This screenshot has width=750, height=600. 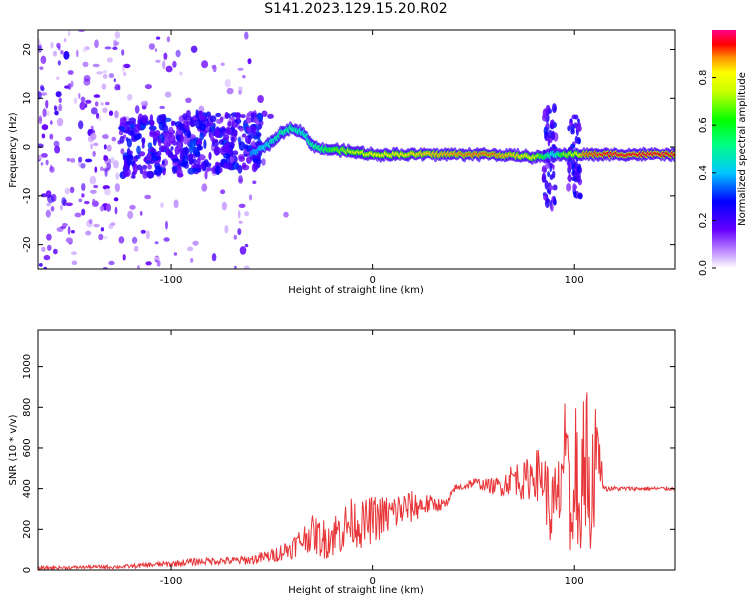 What do you see at coordinates (742, 149) in the screenshot?
I see `colorbar-label: Normalized spectral amplitude` at bounding box center [742, 149].